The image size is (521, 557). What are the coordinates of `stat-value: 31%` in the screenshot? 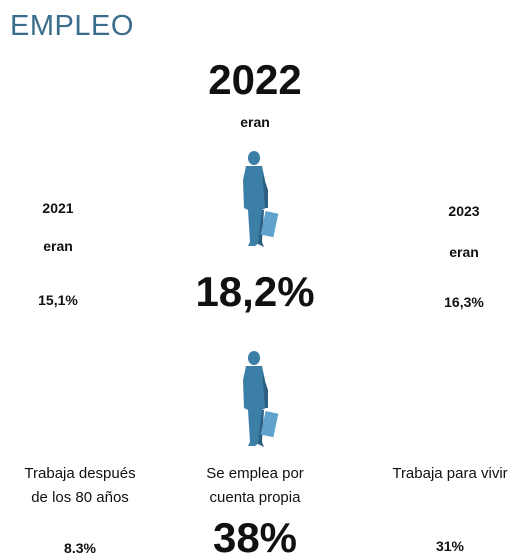 It's located at (450, 546).